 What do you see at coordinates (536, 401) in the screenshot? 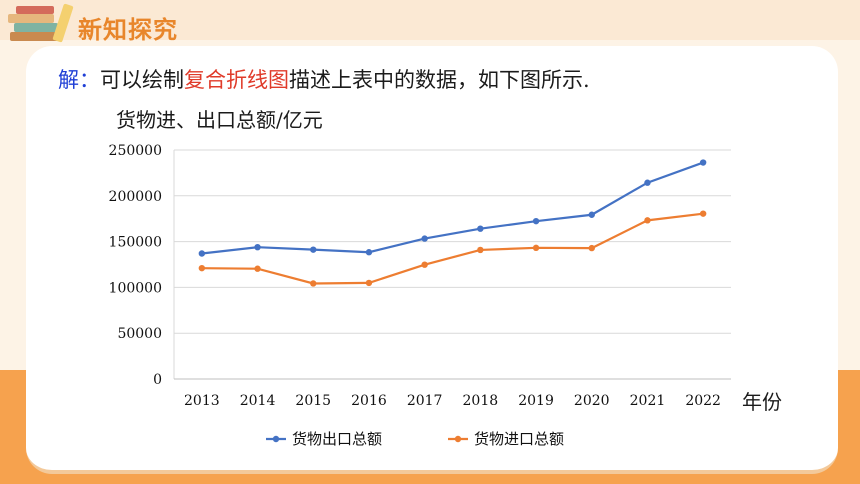
I see `x-tick-label: 2019` at bounding box center [536, 401].